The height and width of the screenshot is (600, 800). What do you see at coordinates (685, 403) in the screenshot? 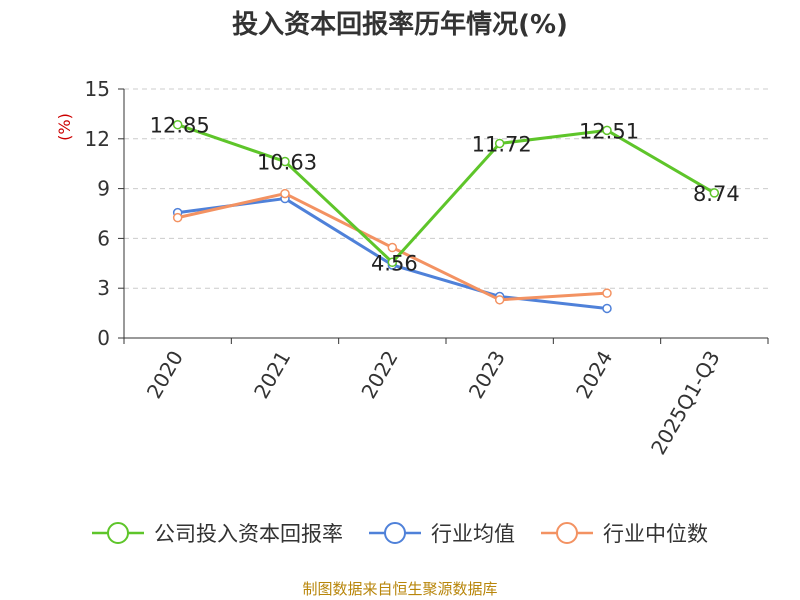
I see `x-tick-label: 2025Q1-Q3` at bounding box center [685, 403].